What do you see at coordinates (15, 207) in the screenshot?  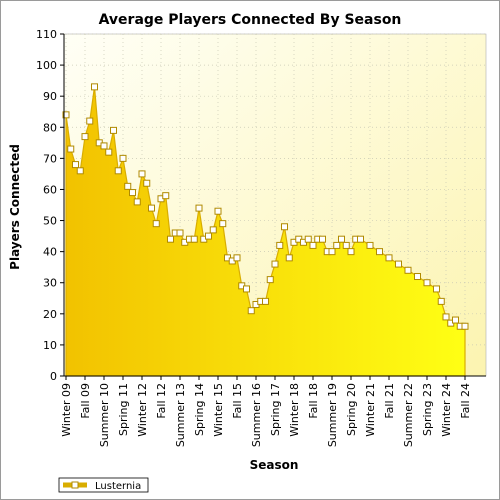 I see `y-axis-title: Players Connected` at bounding box center [15, 207].